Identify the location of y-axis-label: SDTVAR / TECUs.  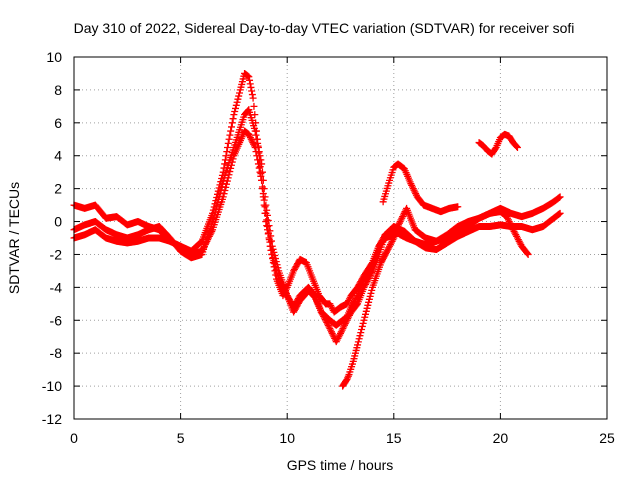
(14, 238).